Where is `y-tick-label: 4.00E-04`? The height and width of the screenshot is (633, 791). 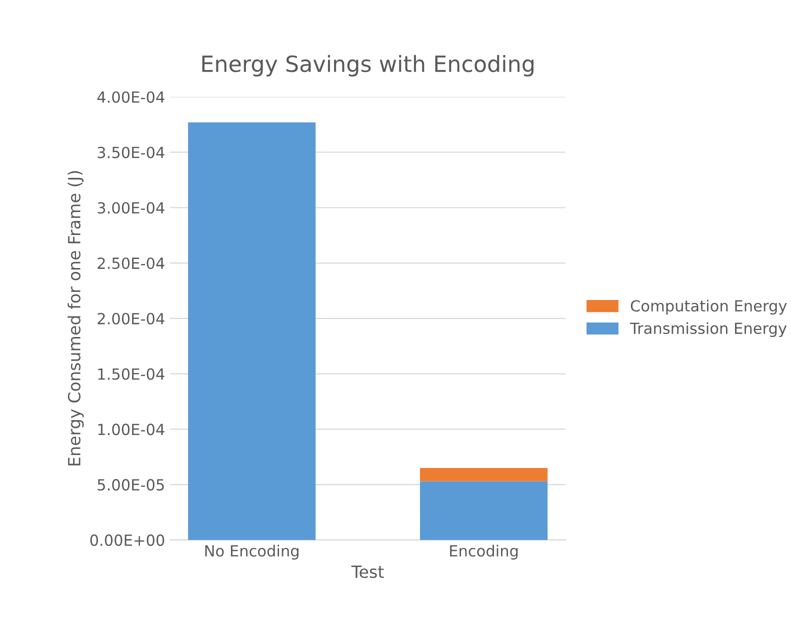 y-tick-label: 4.00E-04 is located at coordinates (130, 97).